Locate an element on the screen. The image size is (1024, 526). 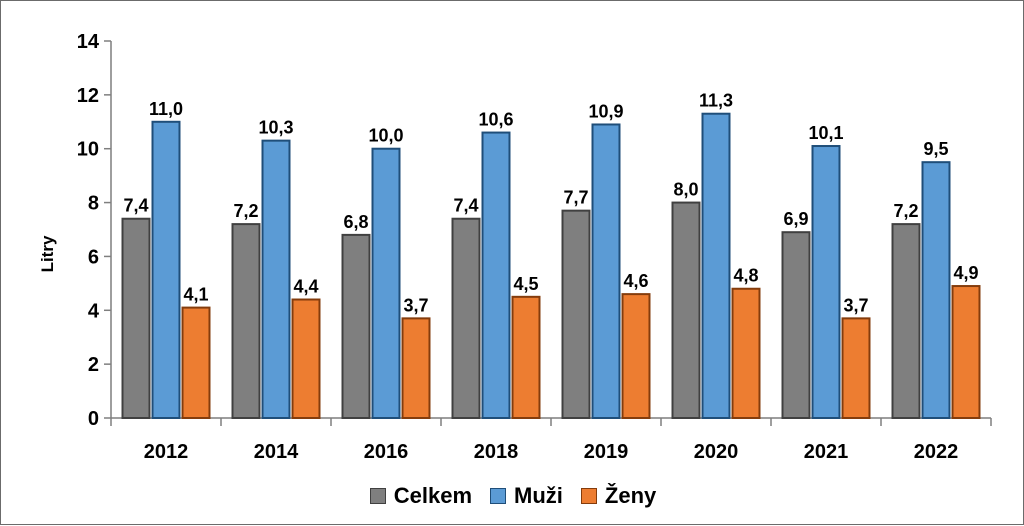
bar-ženy-2021 is located at coordinates (856, 368).